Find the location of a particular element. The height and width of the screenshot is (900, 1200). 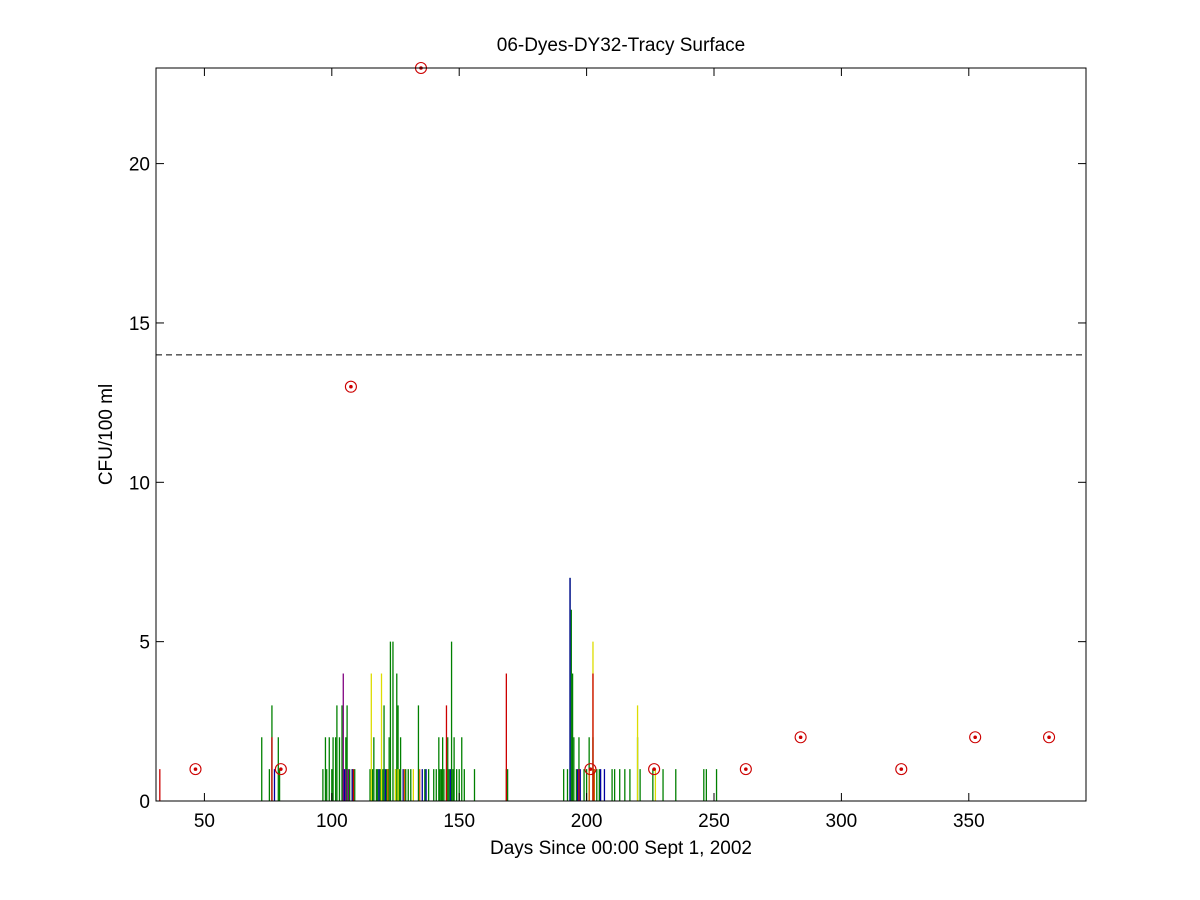

x-tick-label-6: 350 is located at coordinates (969, 821).